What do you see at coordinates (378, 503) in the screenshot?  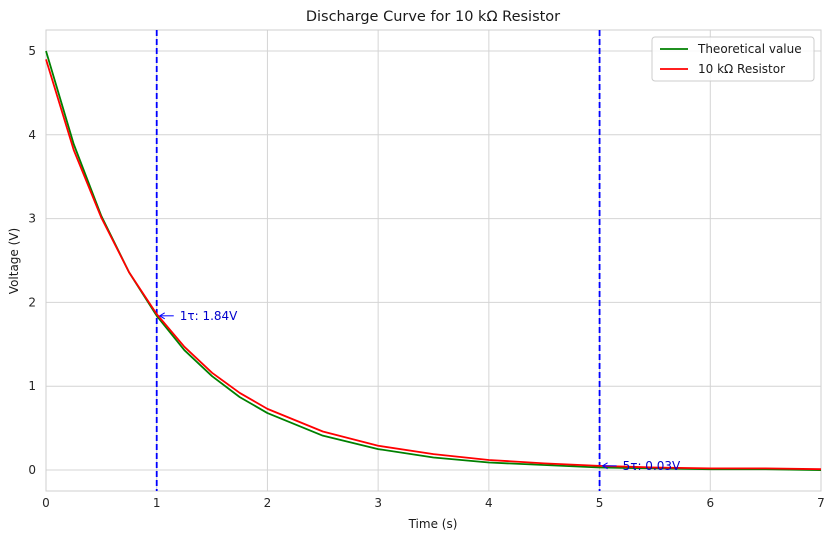 I see `x-tick-label: 3` at bounding box center [378, 503].